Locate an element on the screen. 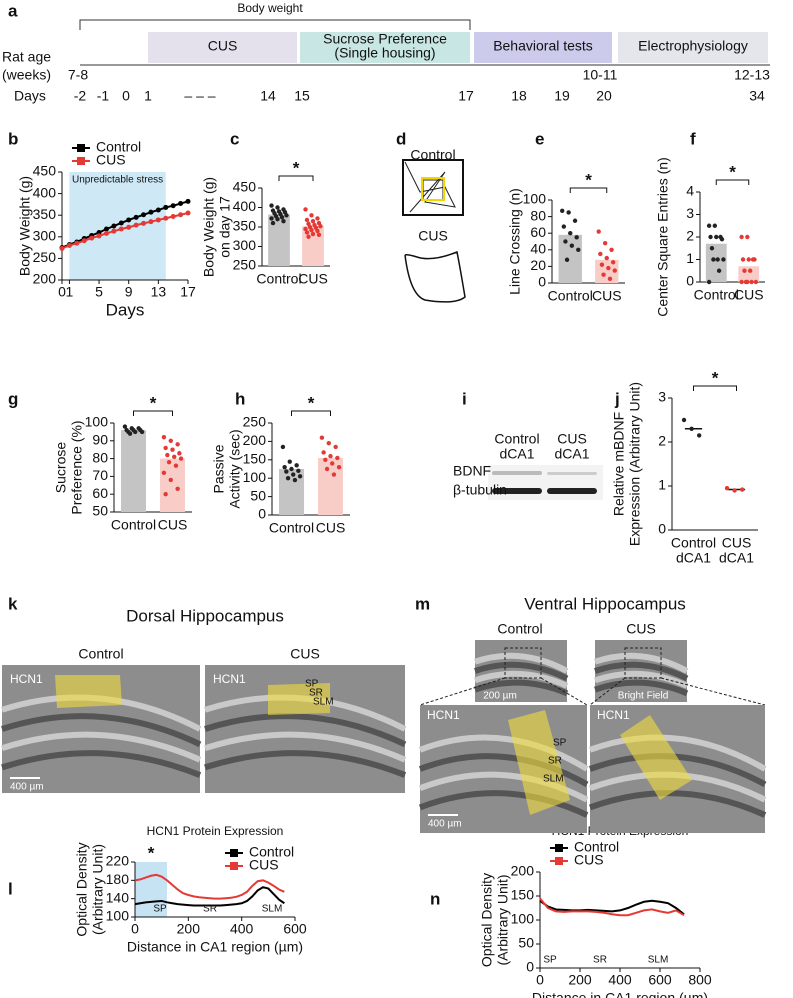 This screenshot has height=998, width=793. image-note: 200 µm is located at coordinates (500, 696).